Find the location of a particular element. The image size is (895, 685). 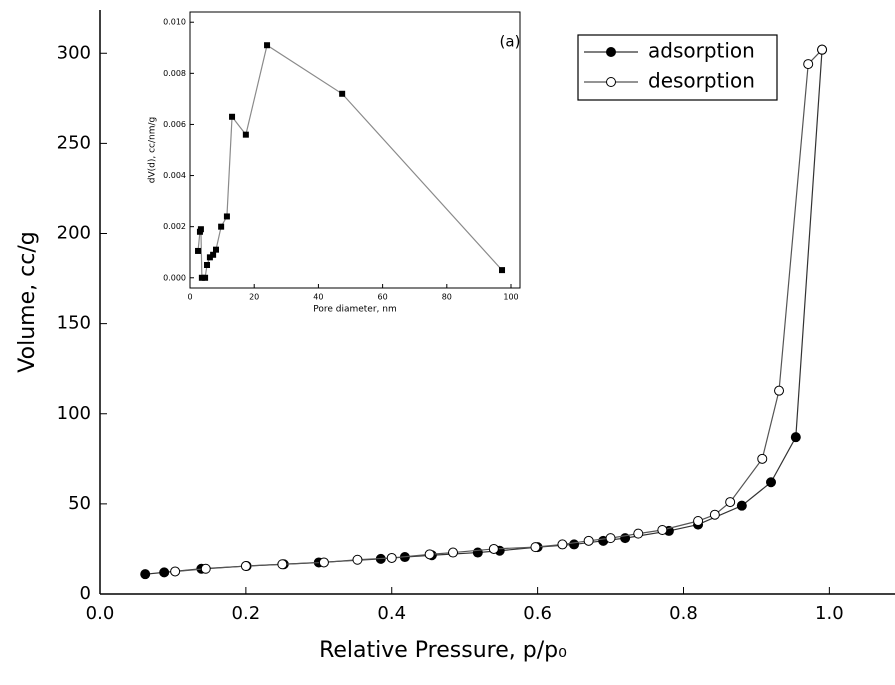

y-tick-label: 0.002 is located at coordinates (174, 226).